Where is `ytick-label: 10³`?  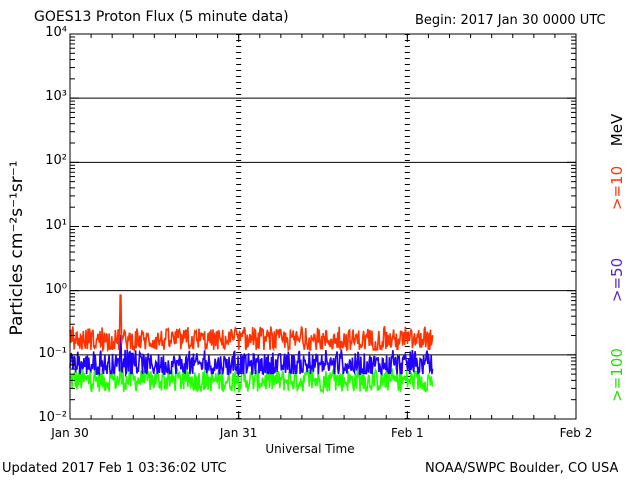
ytick-label: 10³ is located at coordinates (56, 97).